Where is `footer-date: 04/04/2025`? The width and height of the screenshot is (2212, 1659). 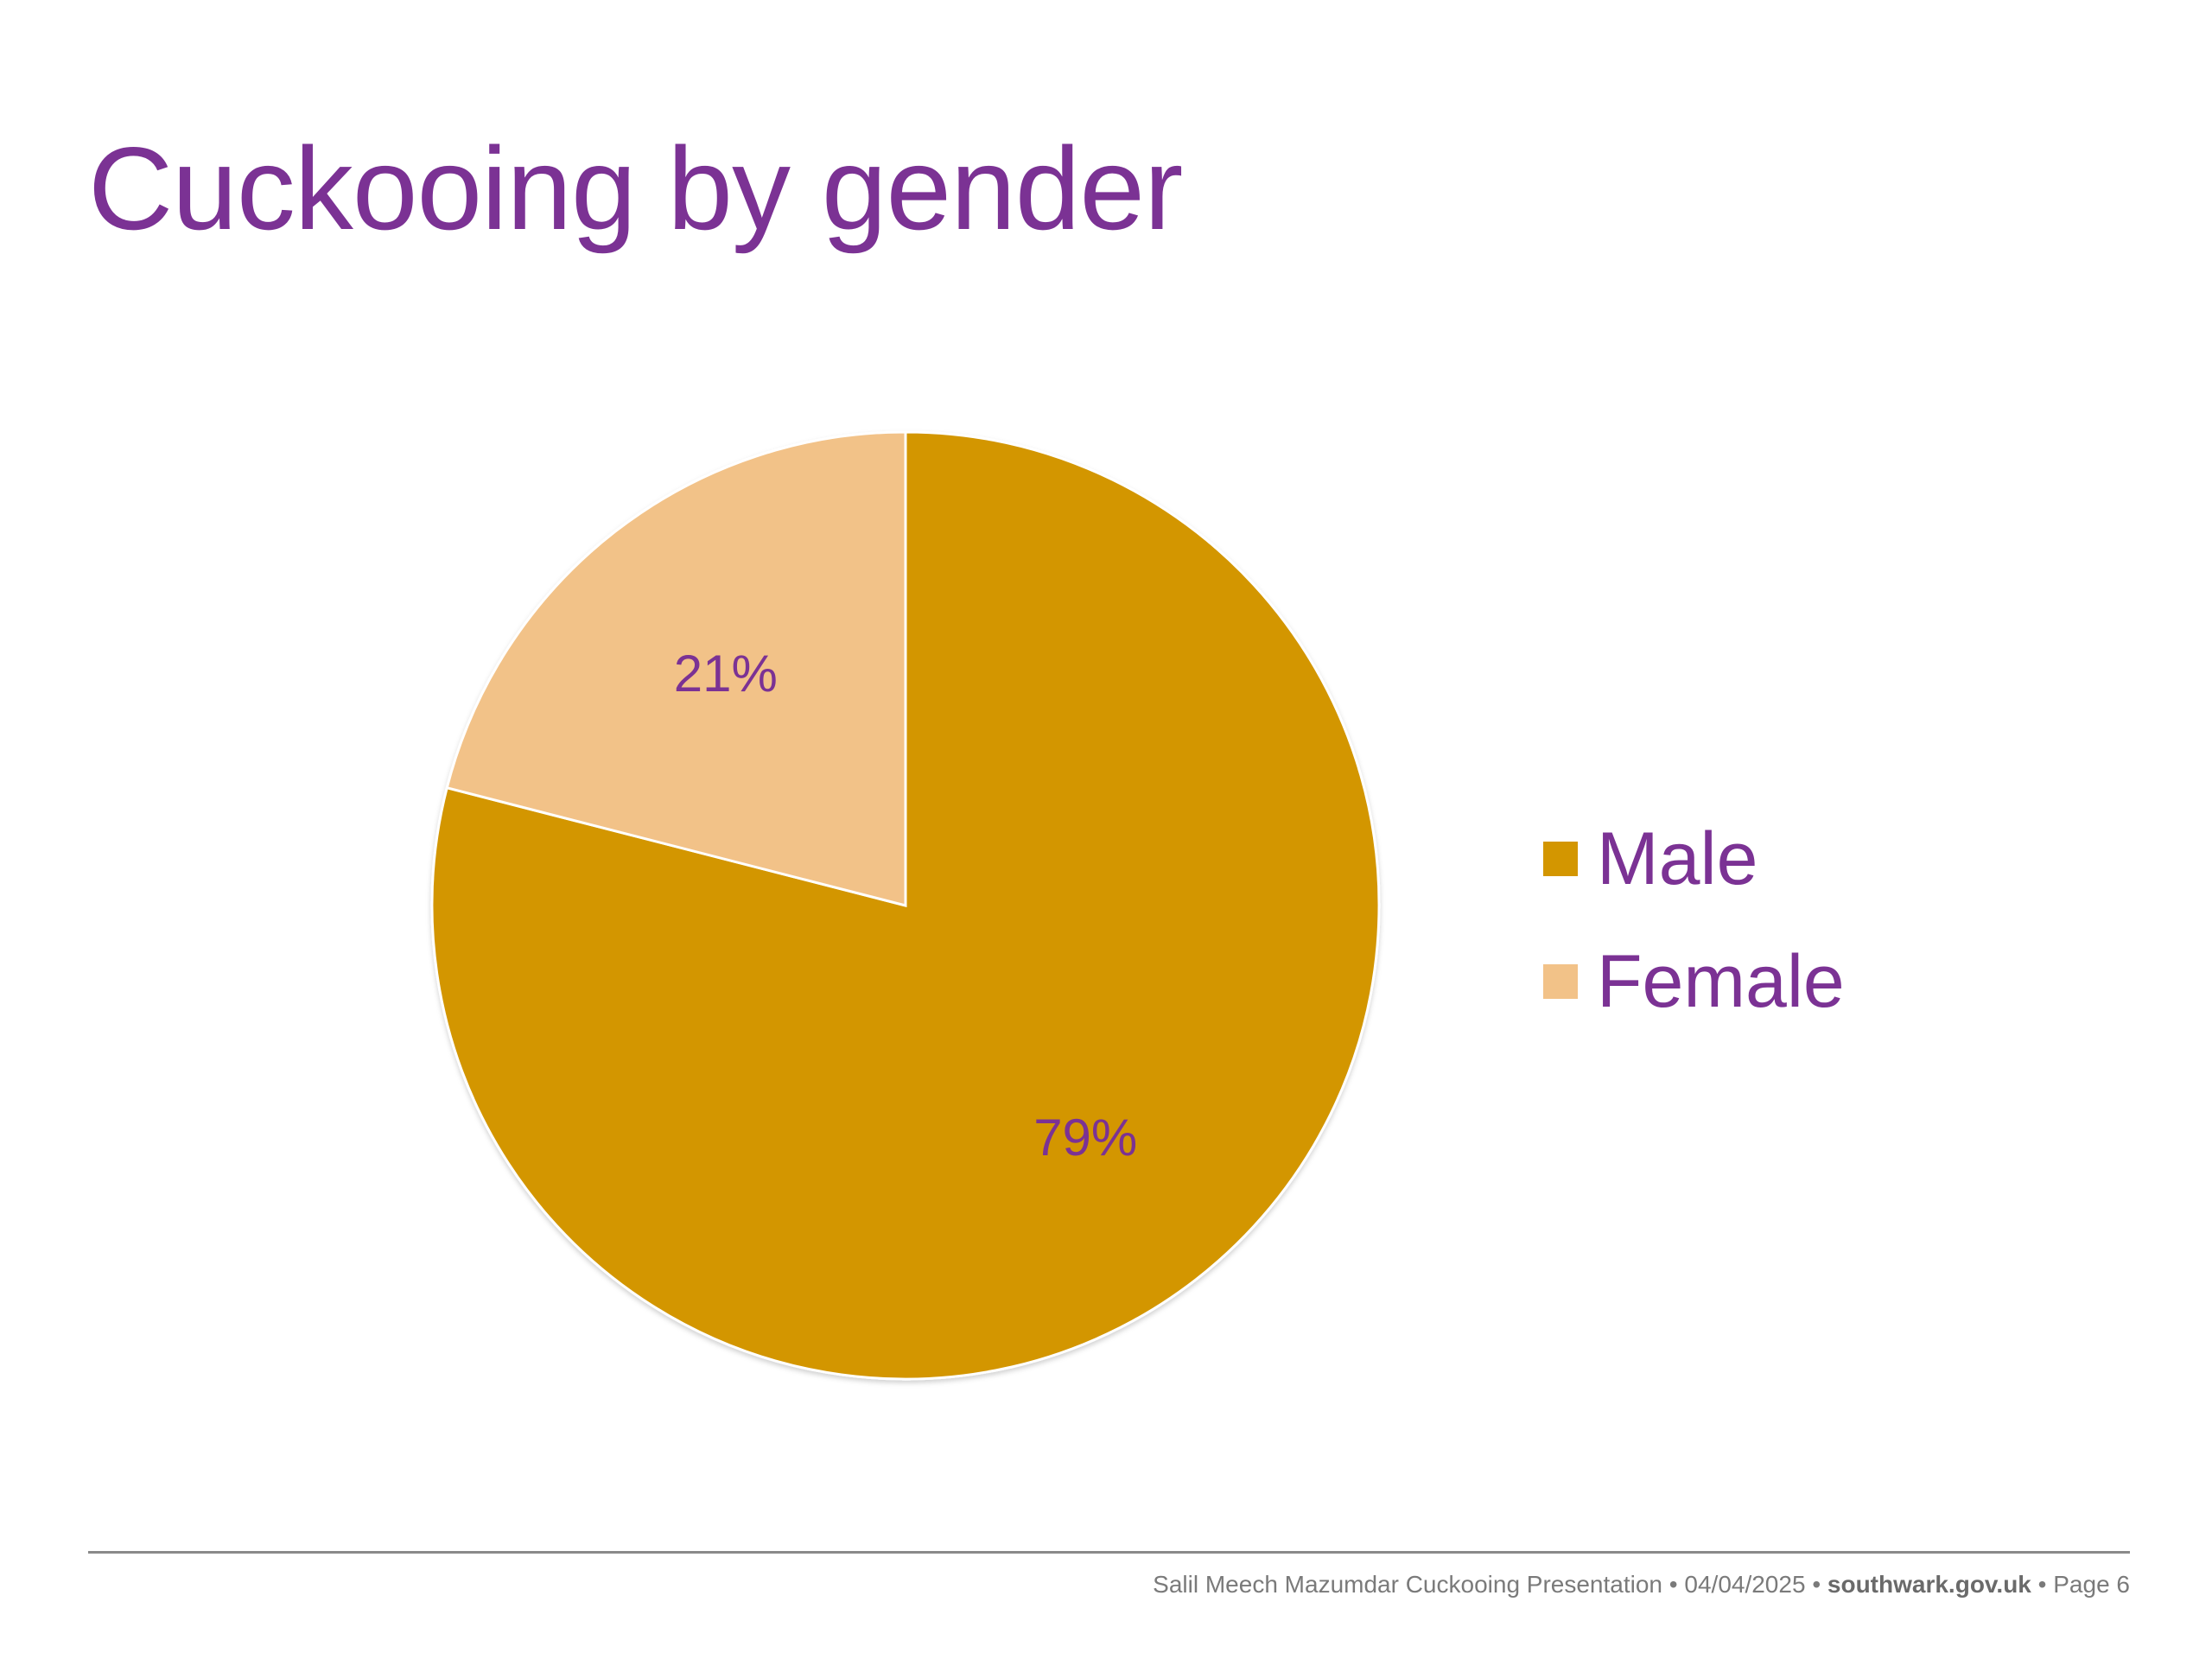 footer-date: 04/04/2025 is located at coordinates (1745, 1584).